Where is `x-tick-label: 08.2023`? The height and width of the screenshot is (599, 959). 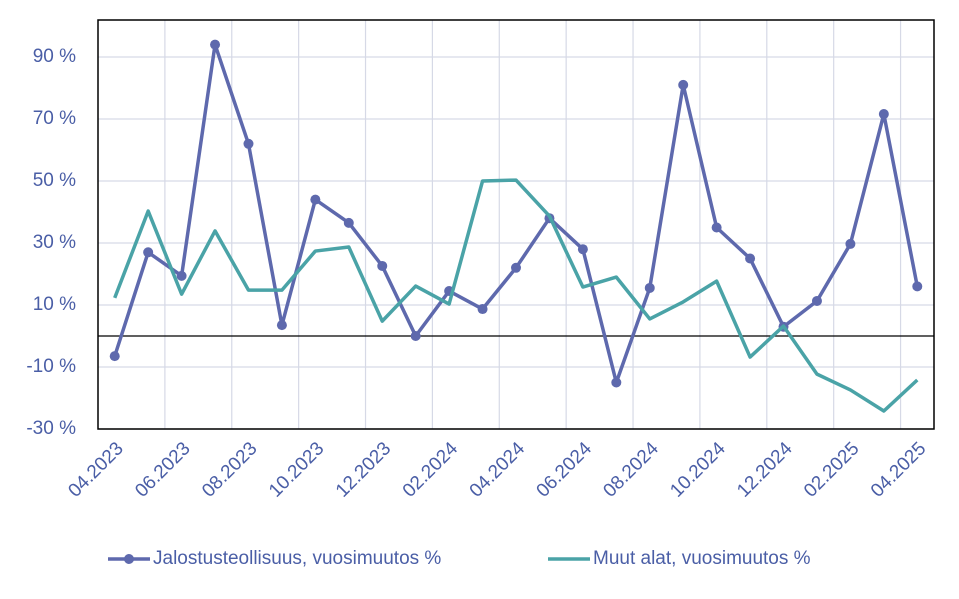 x-tick-label: 08.2023 is located at coordinates (229, 469).